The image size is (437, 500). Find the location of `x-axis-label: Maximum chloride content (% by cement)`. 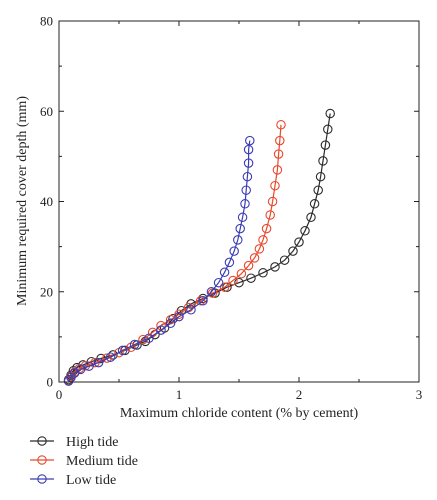

x-axis-label: Maximum chloride content (% by cement) is located at coordinates (239, 413).